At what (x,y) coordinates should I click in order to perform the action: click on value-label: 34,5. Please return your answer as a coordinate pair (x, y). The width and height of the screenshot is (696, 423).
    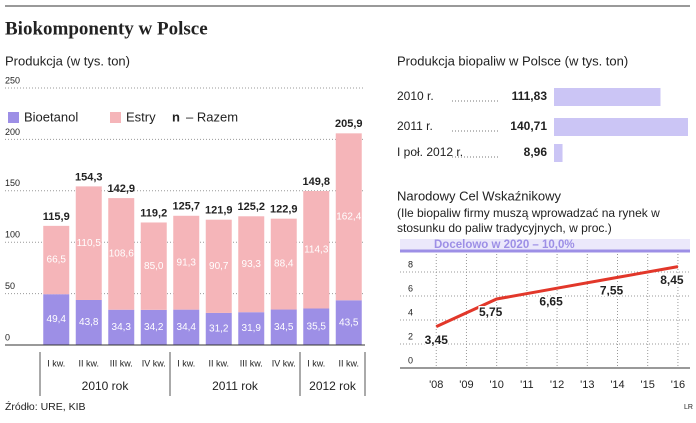
    Looking at the image, I should click on (284, 327).